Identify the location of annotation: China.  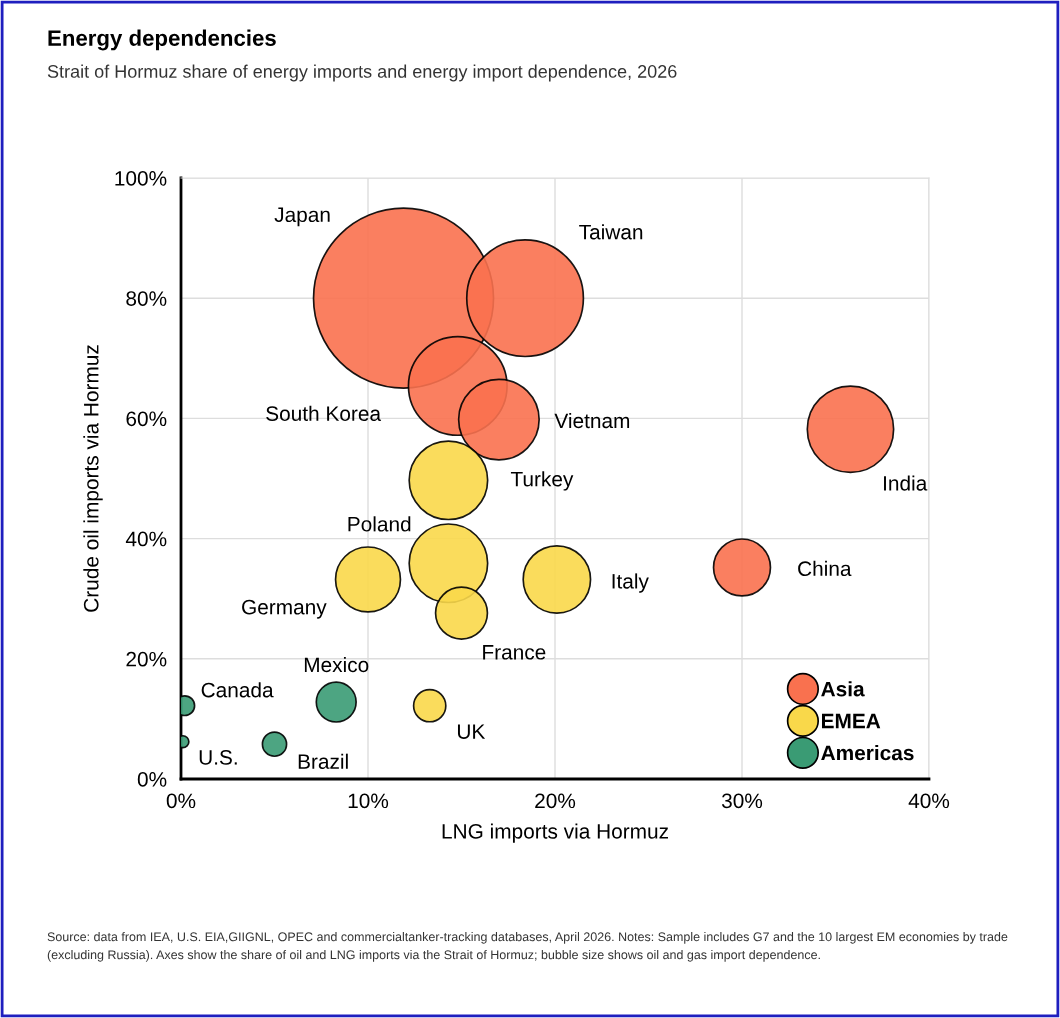
(825, 568).